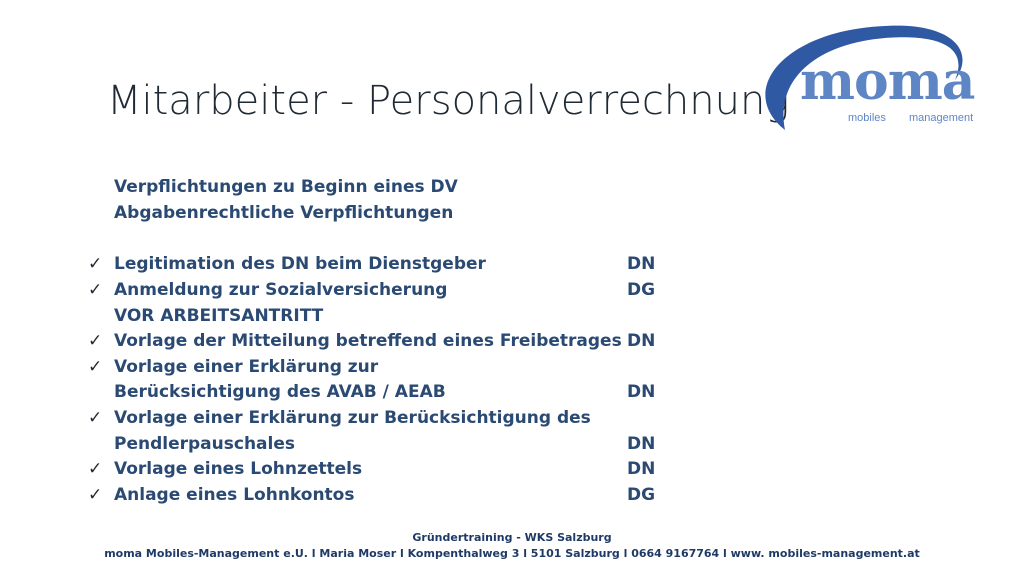 The height and width of the screenshot is (576, 1024). What do you see at coordinates (941, 118) in the screenshot?
I see `logo-sub-management: management` at bounding box center [941, 118].